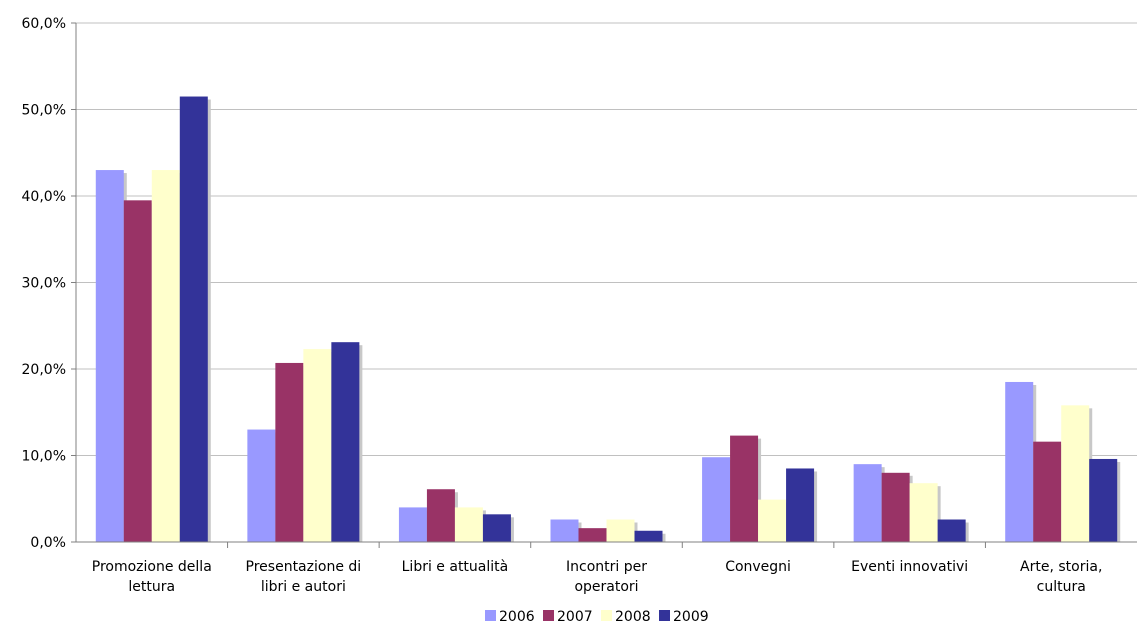 Image resolution: width=1137 pixels, height=636 pixels. What do you see at coordinates (1061, 567) in the screenshot?
I see `x-category-label: Arte, storia,` at bounding box center [1061, 567].